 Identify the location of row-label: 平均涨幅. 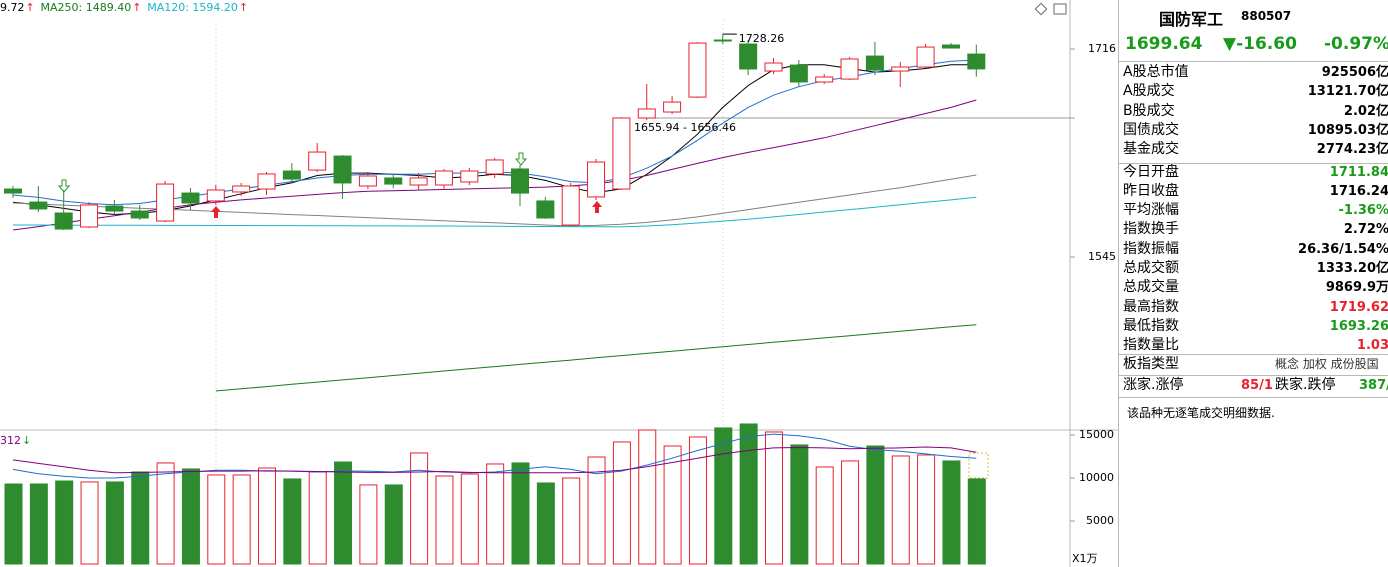
(1151, 210).